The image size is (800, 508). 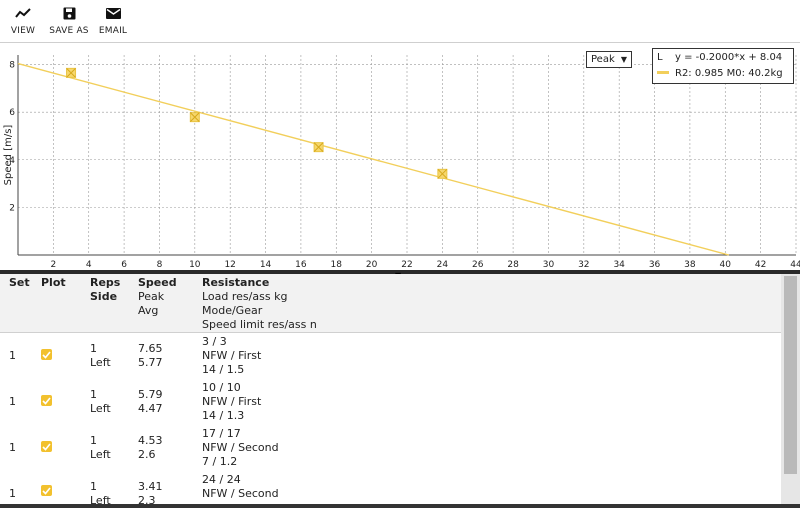 What do you see at coordinates (623, 59) in the screenshot?
I see `chevron-down-icon: ▼` at bounding box center [623, 59].